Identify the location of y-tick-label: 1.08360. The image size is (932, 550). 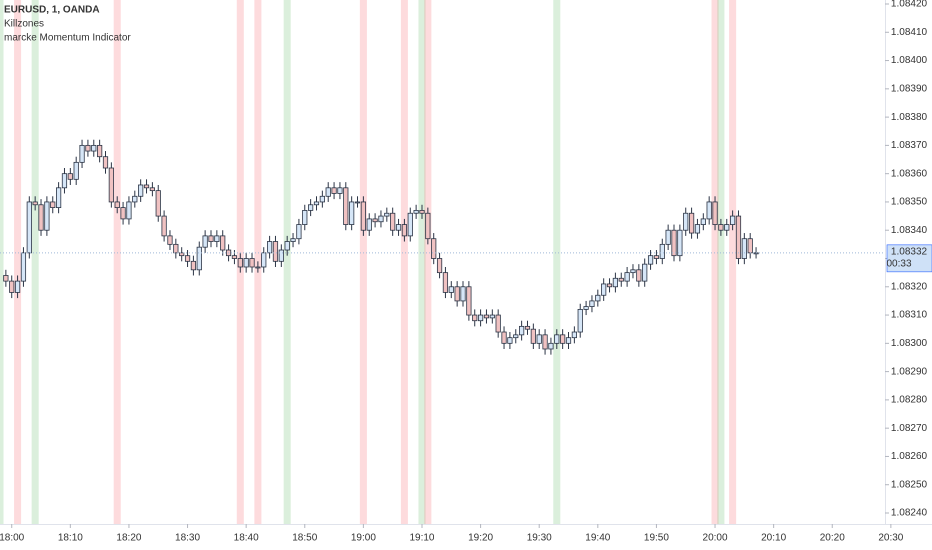
(909, 173).